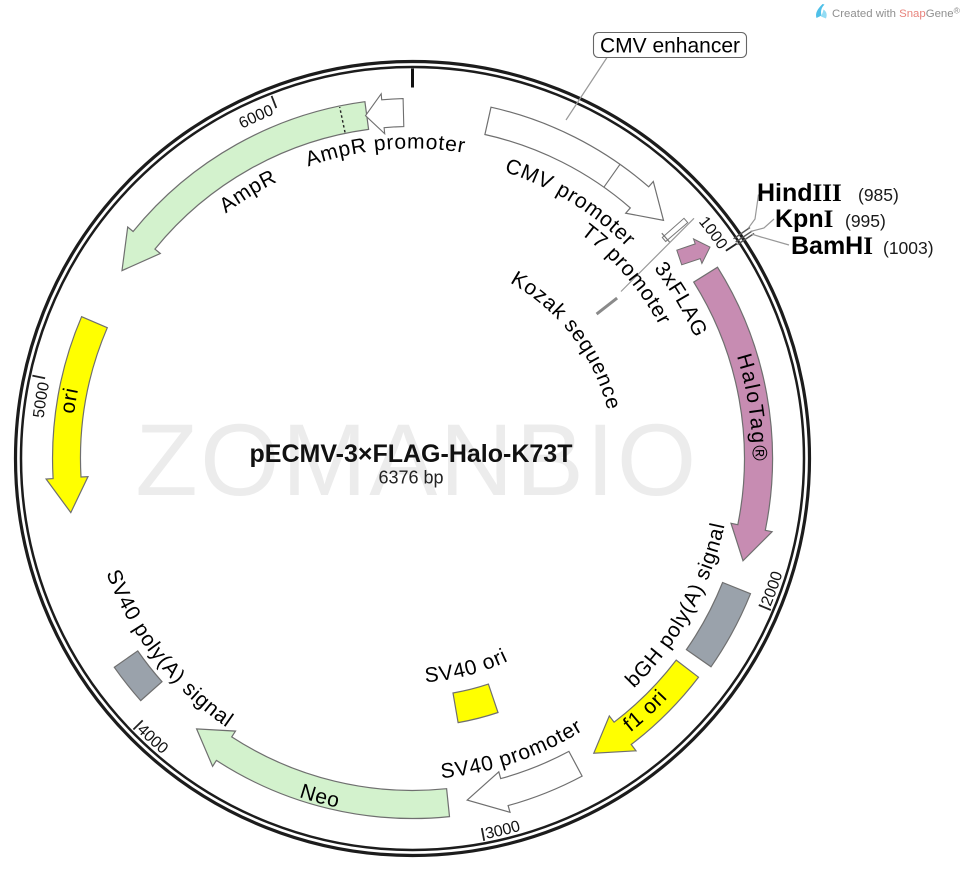  I want to click on svg-text: BamHI, so click(832, 246).